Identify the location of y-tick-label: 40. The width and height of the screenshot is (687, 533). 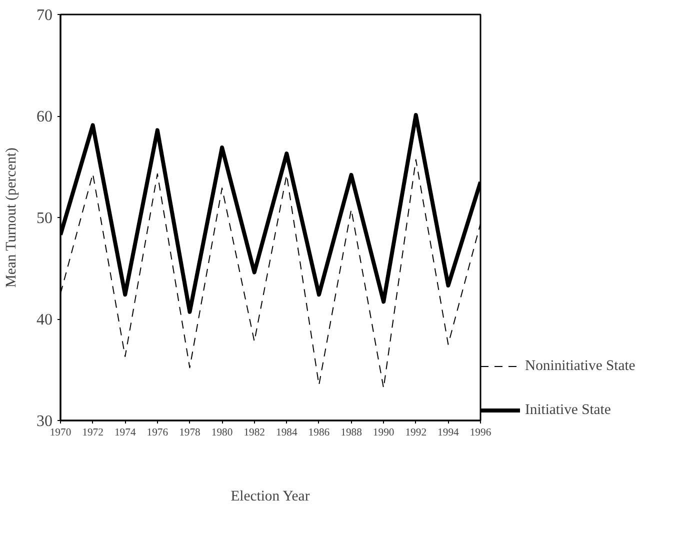
(44, 320).